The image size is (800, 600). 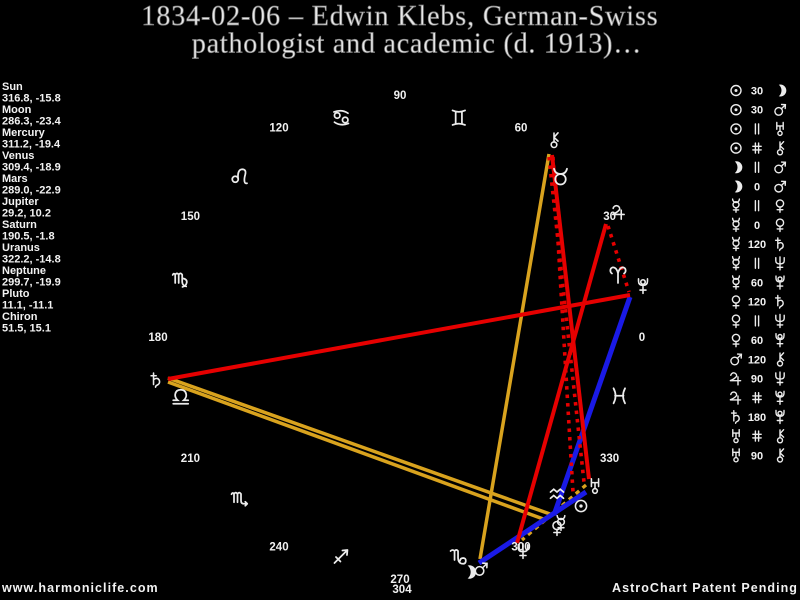 I want to click on svg-text: www.harmoniclife.com, so click(x=80, y=588).